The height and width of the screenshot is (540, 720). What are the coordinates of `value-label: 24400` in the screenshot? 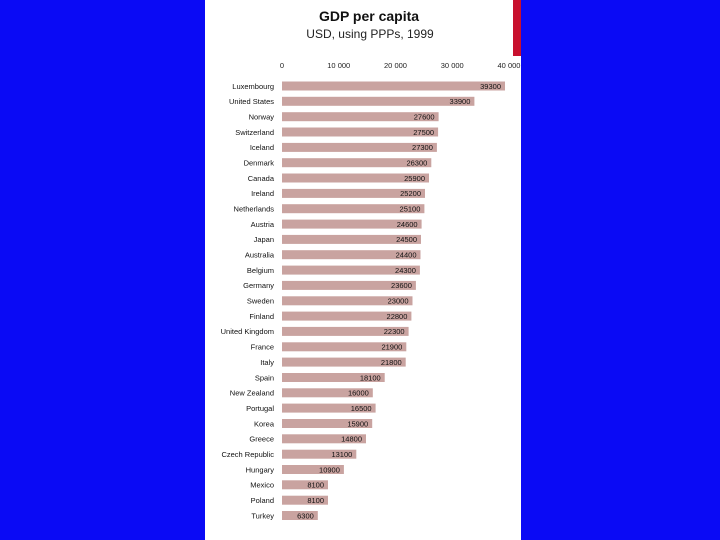 It's located at (406, 255).